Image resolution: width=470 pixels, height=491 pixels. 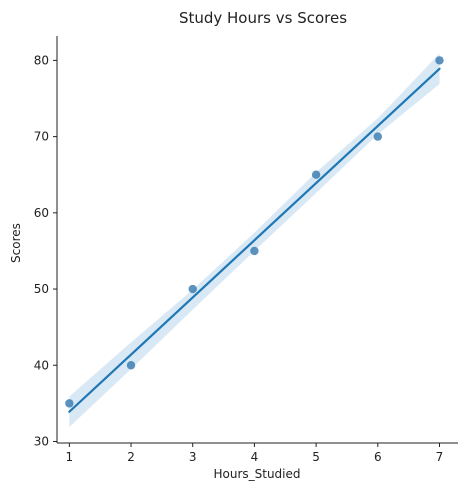 What do you see at coordinates (41, 137) in the screenshot?
I see `y-tick-label: 70` at bounding box center [41, 137].